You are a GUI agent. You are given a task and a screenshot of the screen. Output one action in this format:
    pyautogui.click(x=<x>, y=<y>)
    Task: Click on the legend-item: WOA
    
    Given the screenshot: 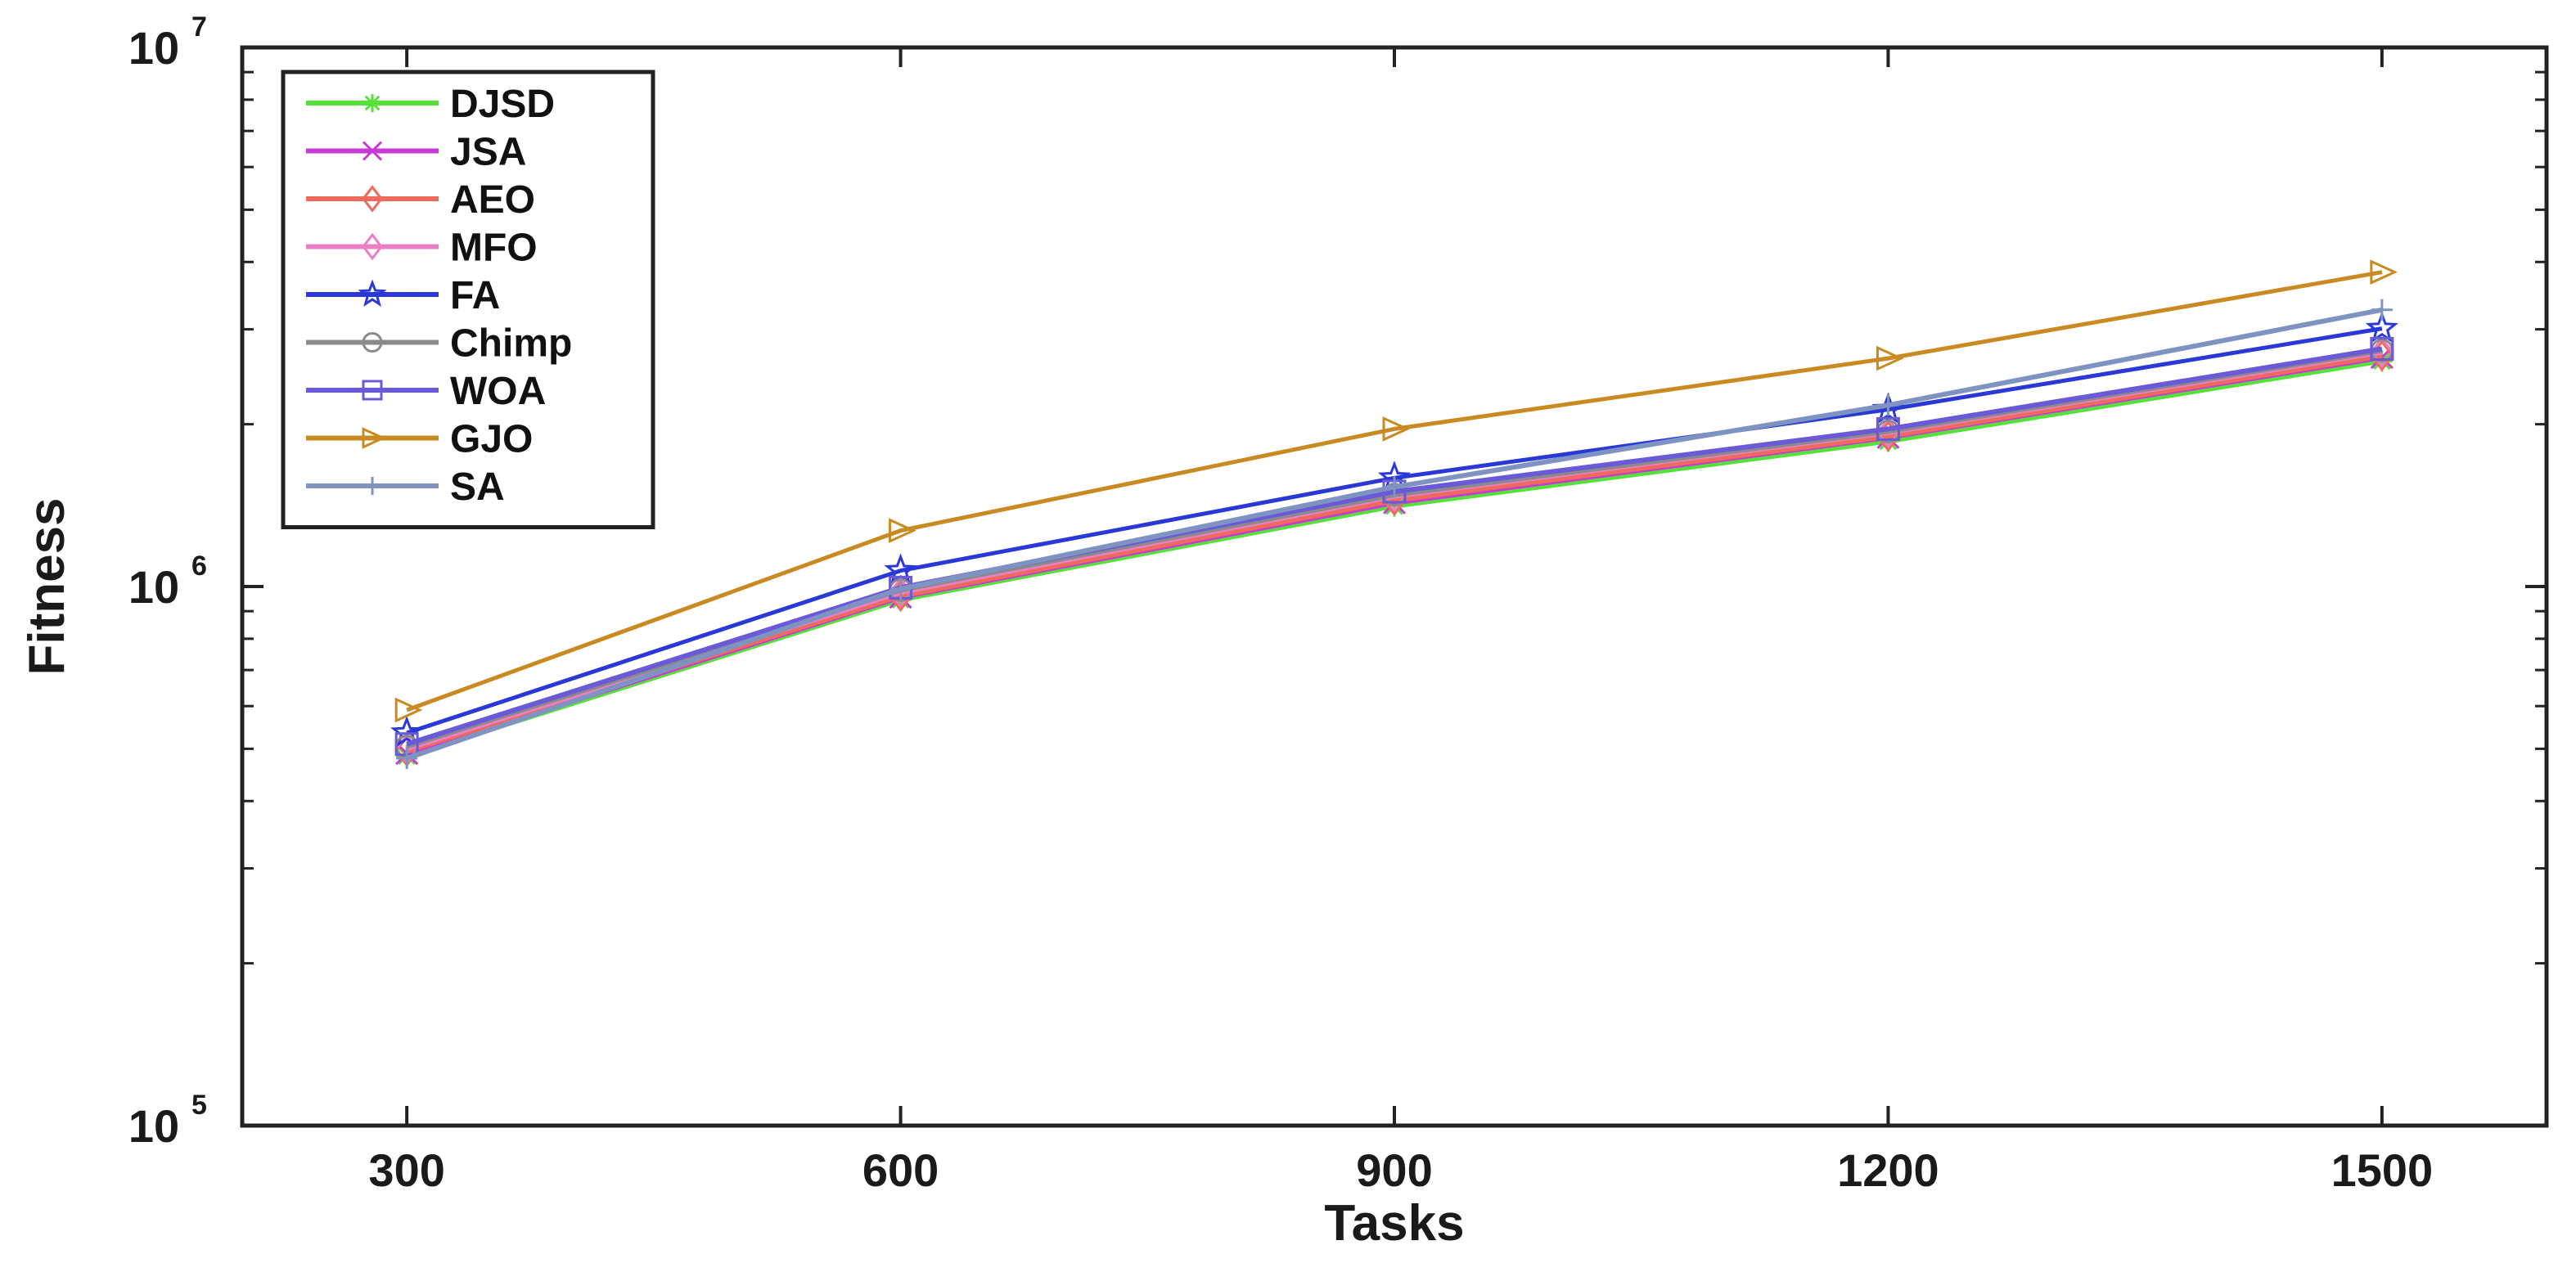 What is the action you would take?
    pyautogui.click(x=426, y=391)
    